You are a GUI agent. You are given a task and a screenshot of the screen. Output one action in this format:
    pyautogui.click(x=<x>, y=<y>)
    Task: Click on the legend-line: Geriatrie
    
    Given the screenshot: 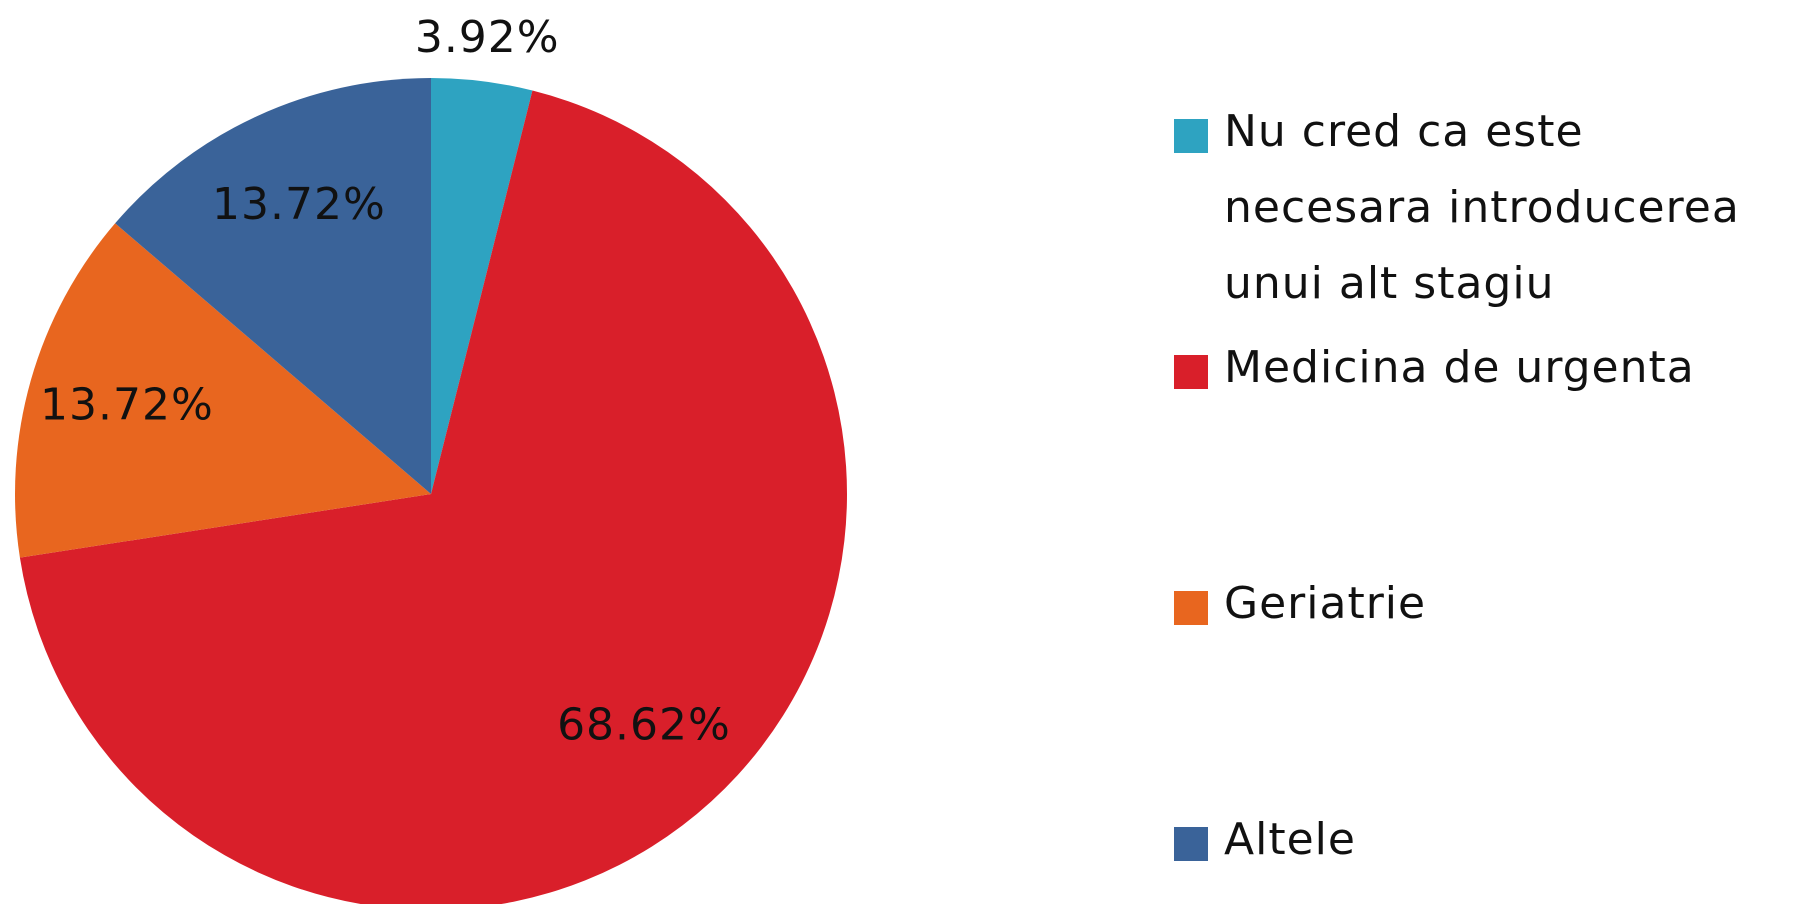 What is the action you would take?
    pyautogui.click(x=1325, y=603)
    